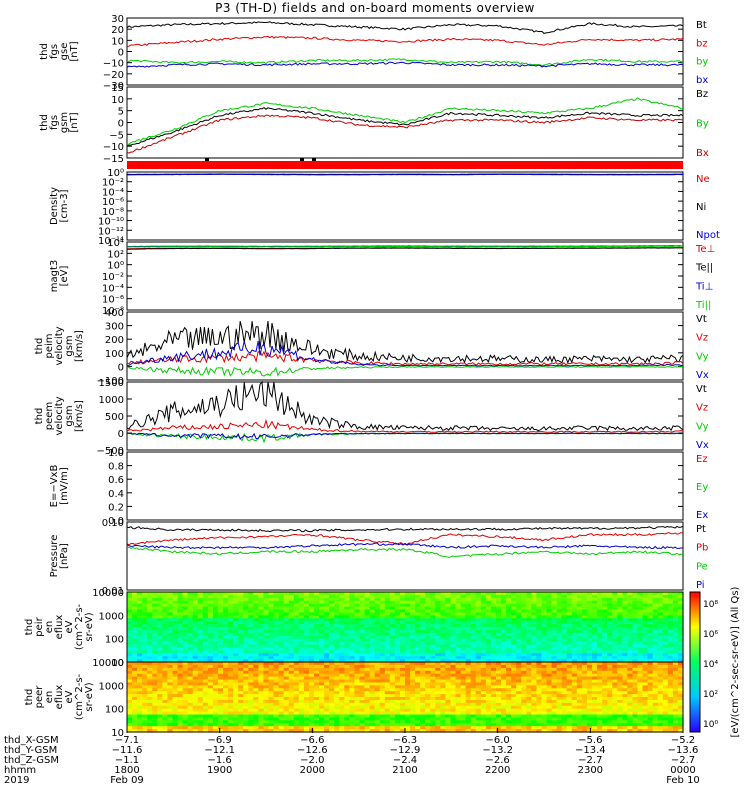  I want to click on legend-pressure-Pi: Pi, so click(700, 585).